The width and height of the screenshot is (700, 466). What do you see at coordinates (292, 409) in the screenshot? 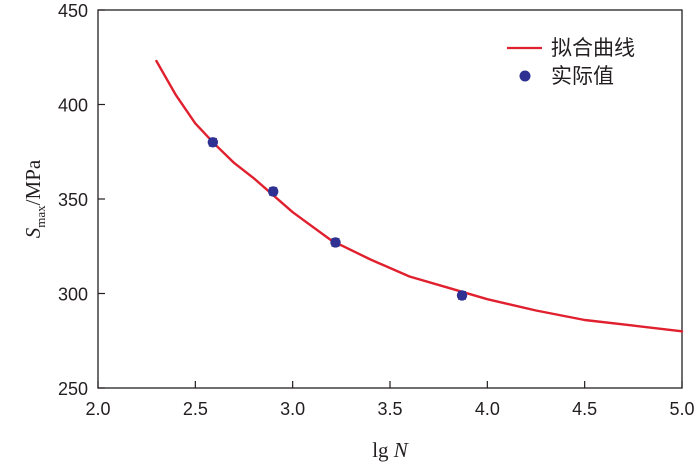
I see `x-tick-label: 3.0` at bounding box center [292, 409].